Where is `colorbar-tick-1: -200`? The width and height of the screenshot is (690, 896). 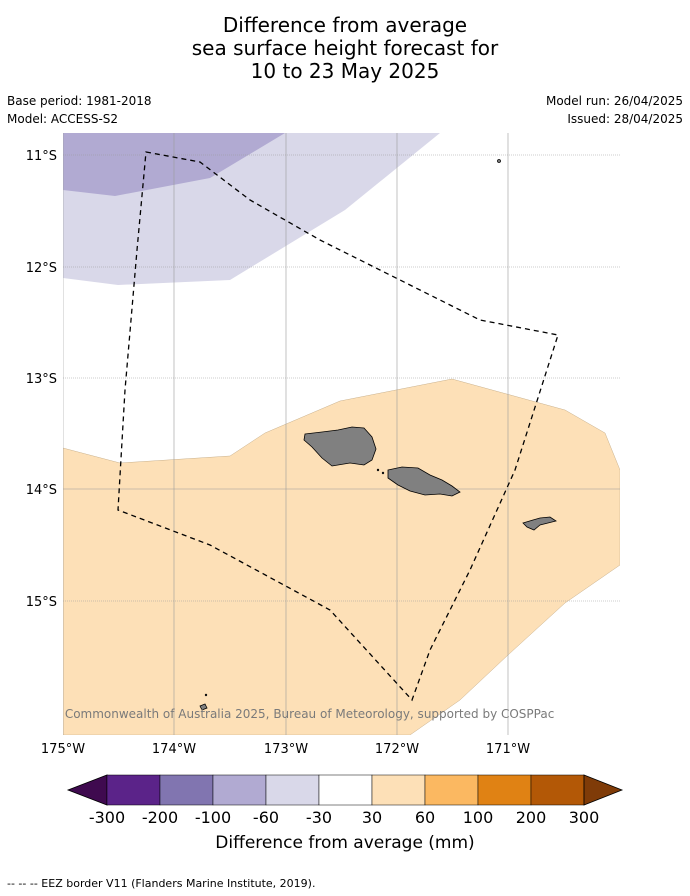
colorbar-tick-1: -200 is located at coordinates (160, 817).